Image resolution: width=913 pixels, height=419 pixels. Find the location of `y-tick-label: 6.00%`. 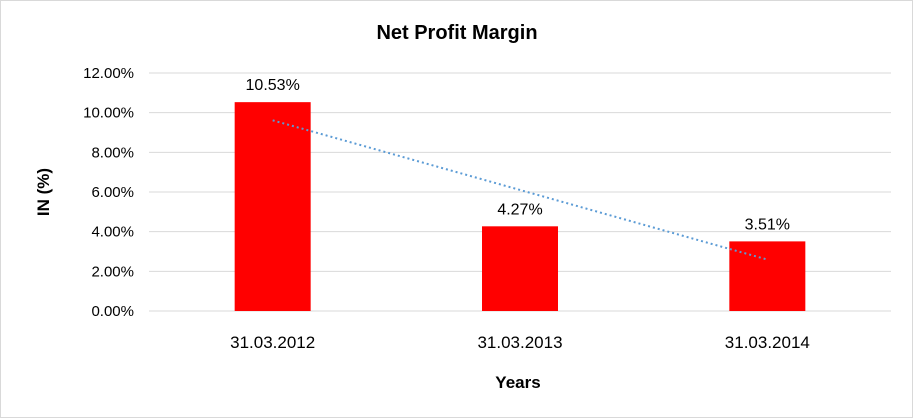

y-tick-label: 6.00% is located at coordinates (112, 192).